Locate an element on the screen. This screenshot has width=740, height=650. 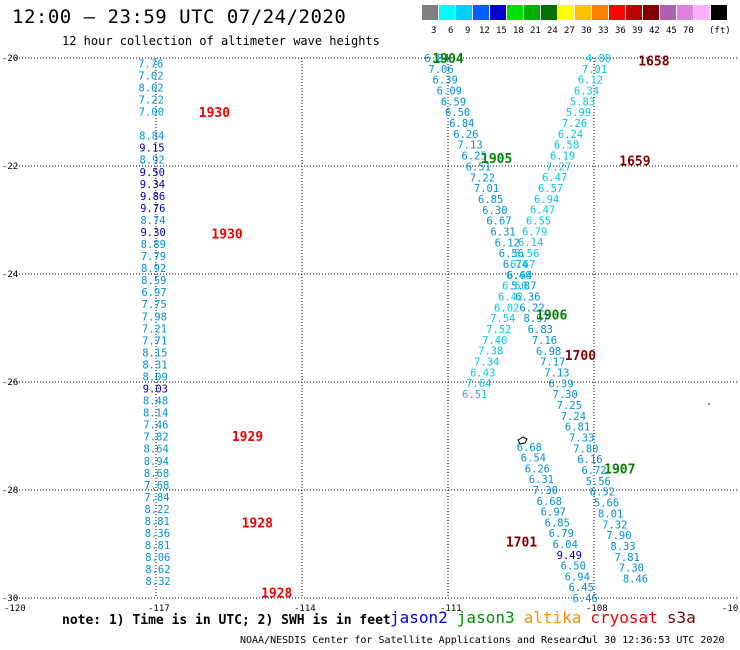
wave-height-value: 7.52 is located at coordinates (498, 330).